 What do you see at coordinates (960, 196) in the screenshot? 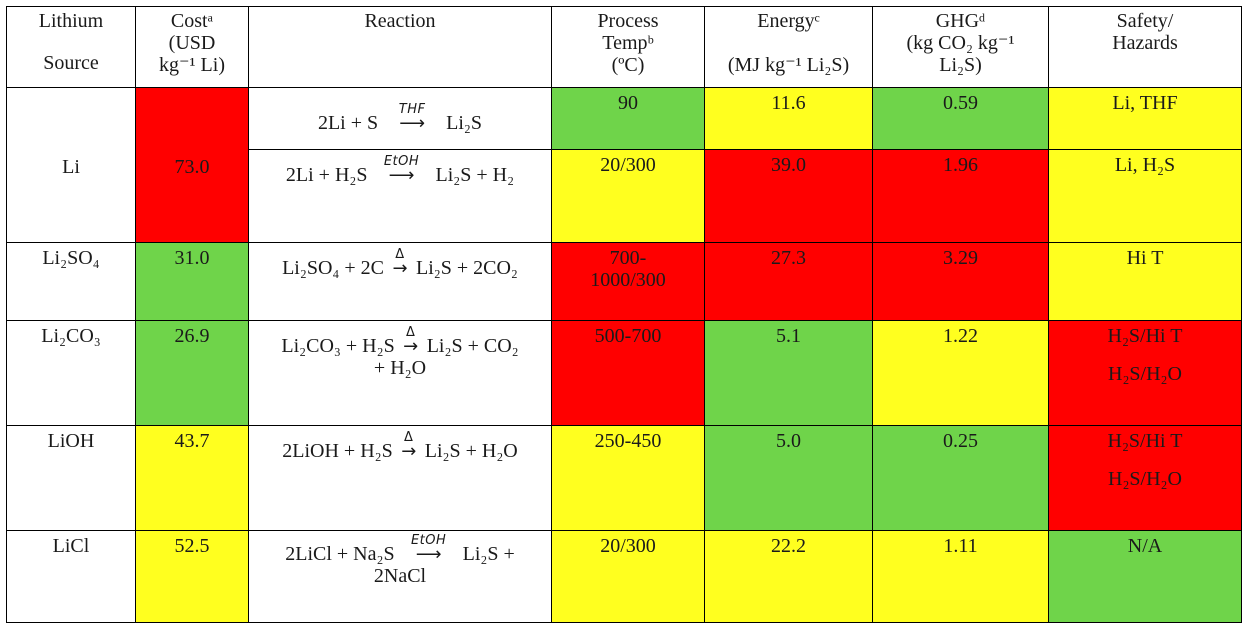
I see `cell-ghg-li-etoh: 1.96` at bounding box center [960, 196].